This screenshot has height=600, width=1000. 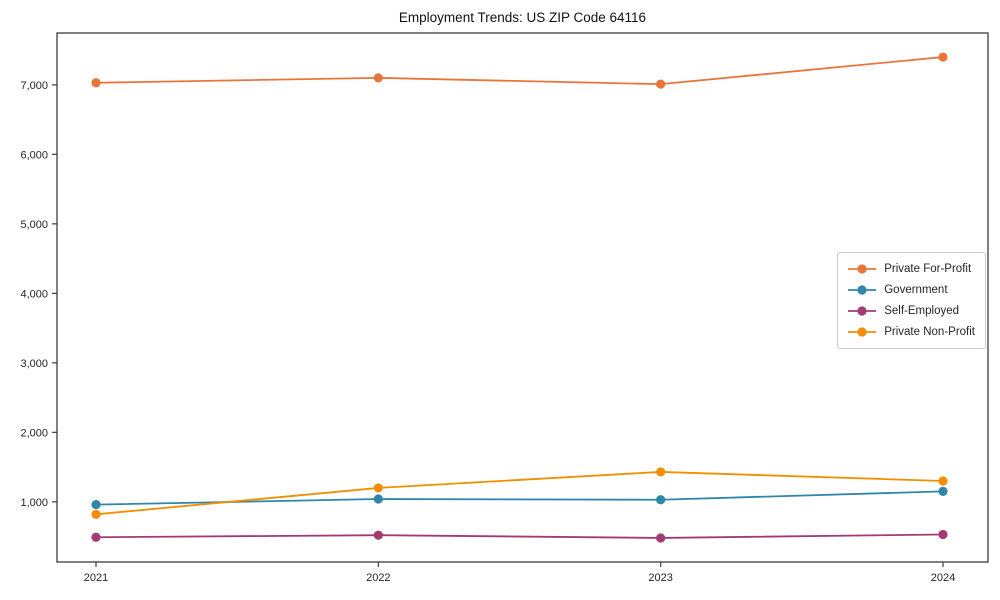 I want to click on legend-label-self-employed: Self-Employed, so click(x=922, y=311).